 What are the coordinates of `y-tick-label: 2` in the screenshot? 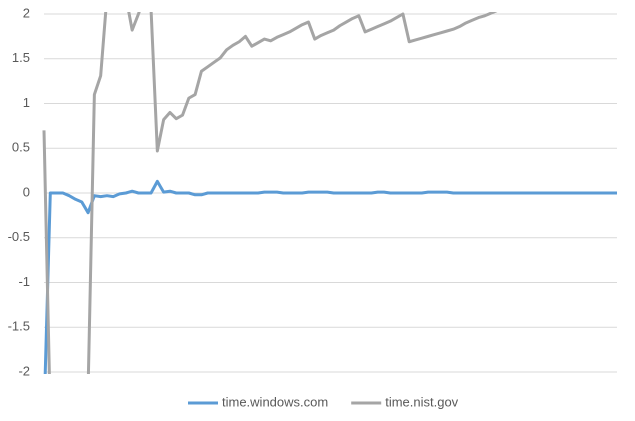 It's located at (26, 12).